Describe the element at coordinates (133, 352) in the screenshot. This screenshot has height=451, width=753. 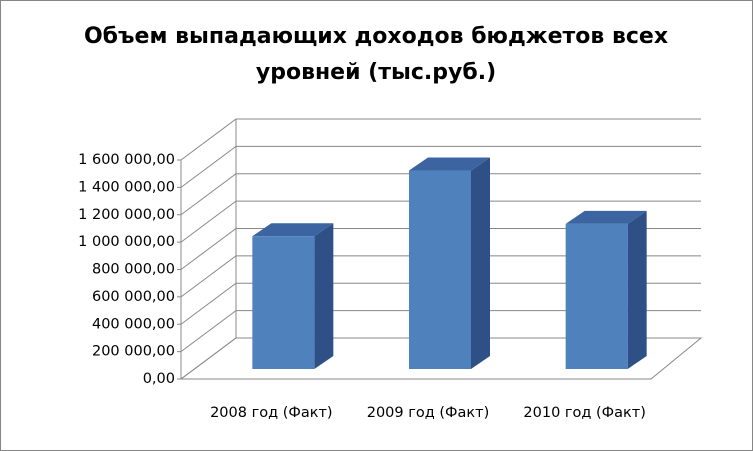
I see `y-tick-label: 200 000,00` at that location.